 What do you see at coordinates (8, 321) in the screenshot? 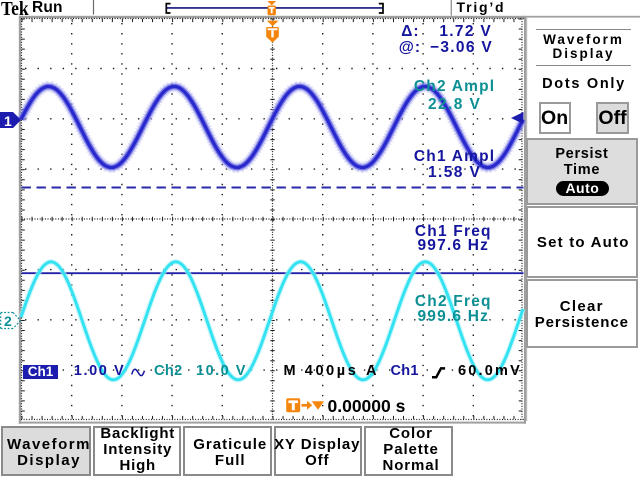
I see `svg-text: 2` at bounding box center [8, 321].